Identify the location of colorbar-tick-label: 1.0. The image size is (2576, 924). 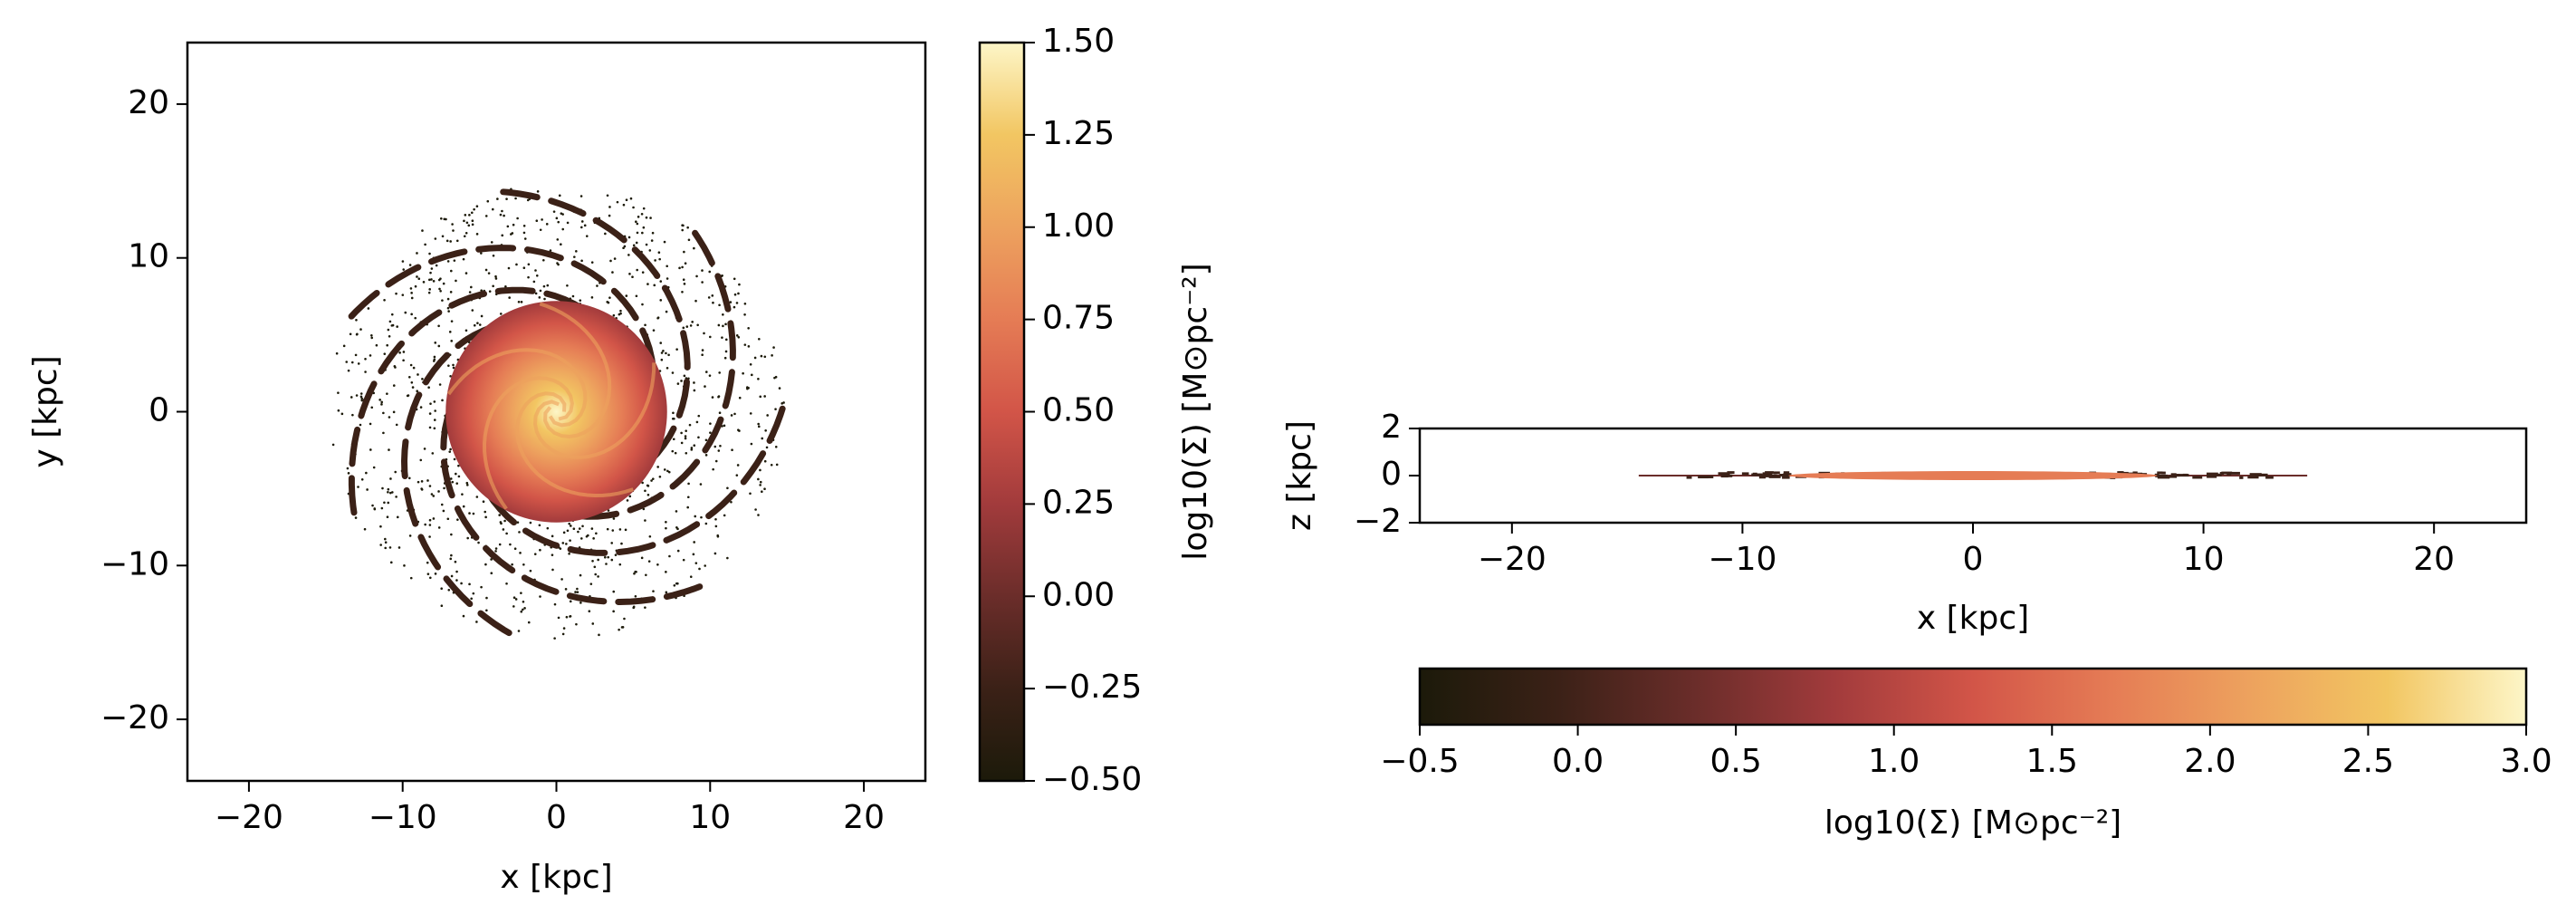
(1894, 761).